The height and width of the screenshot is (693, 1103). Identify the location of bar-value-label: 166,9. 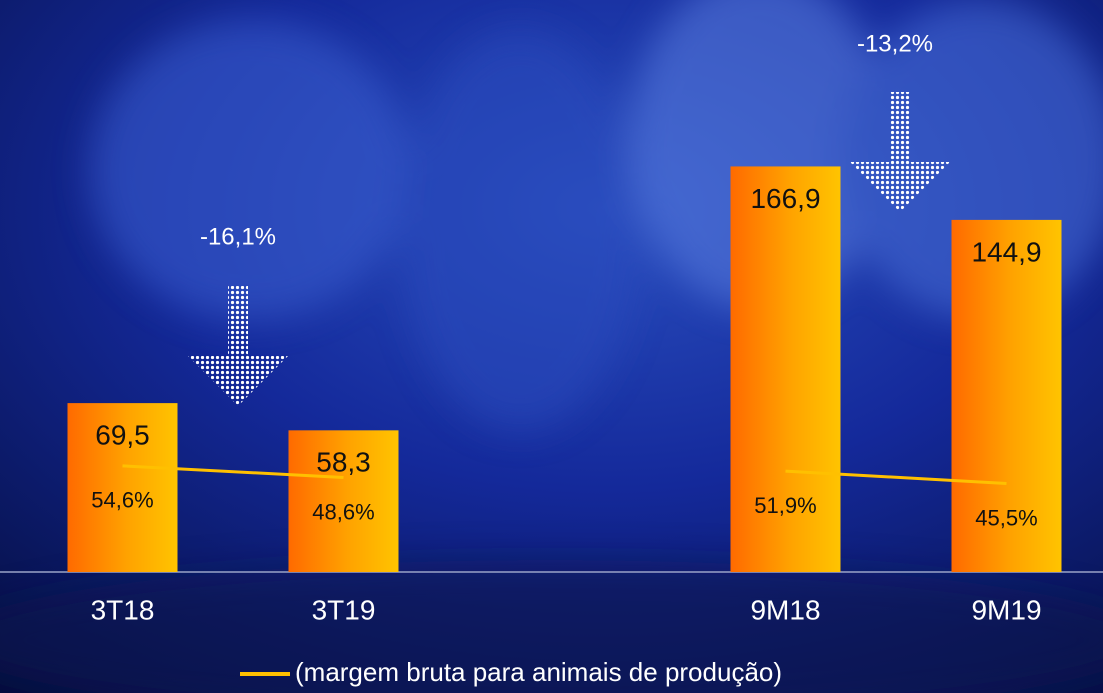
(785, 198).